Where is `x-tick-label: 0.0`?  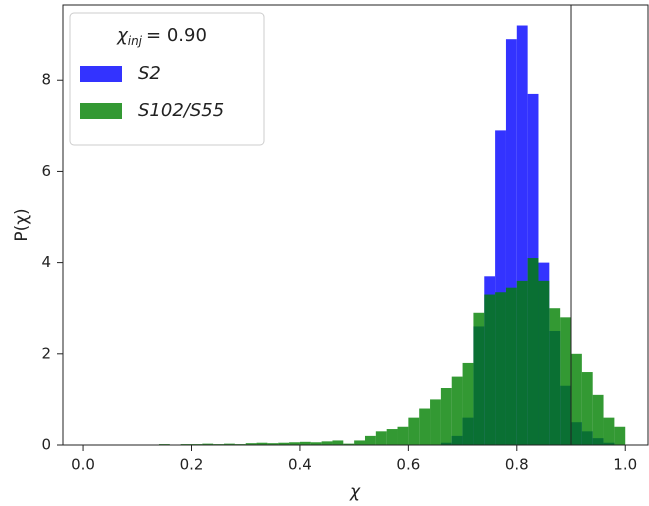
x-tick-label: 0.0 is located at coordinates (83, 465).